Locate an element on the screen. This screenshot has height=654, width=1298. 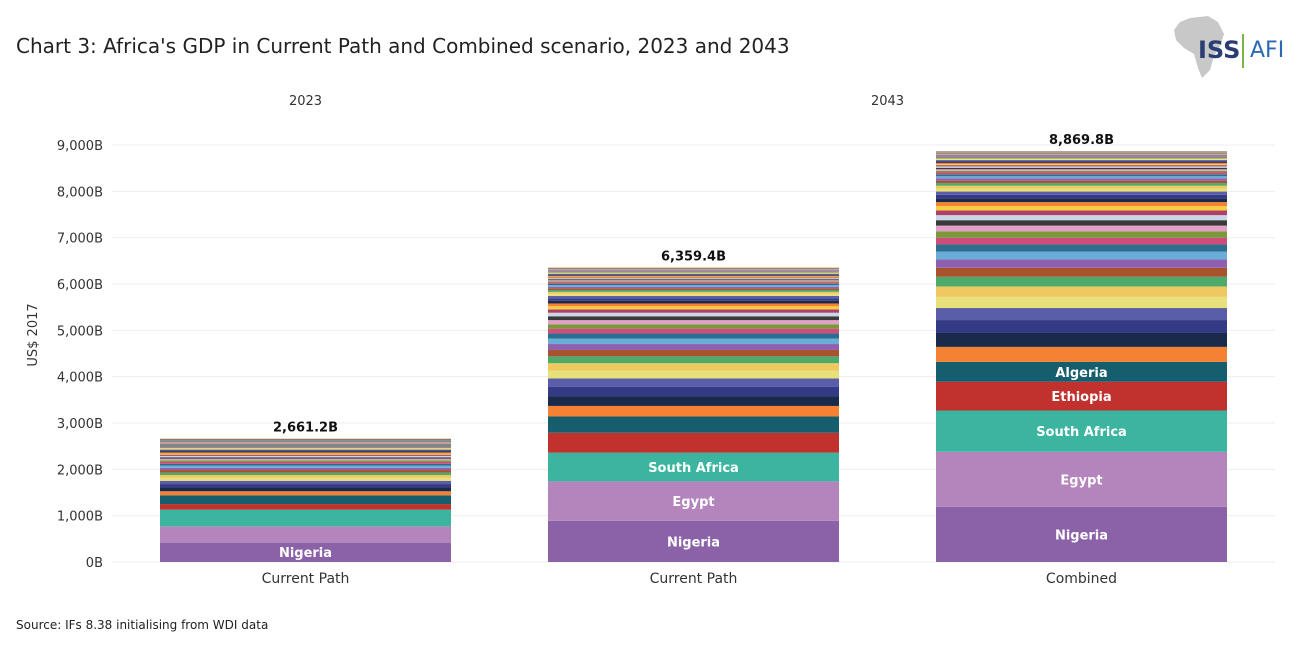
y-tick-label: 7,000B is located at coordinates (80, 239).